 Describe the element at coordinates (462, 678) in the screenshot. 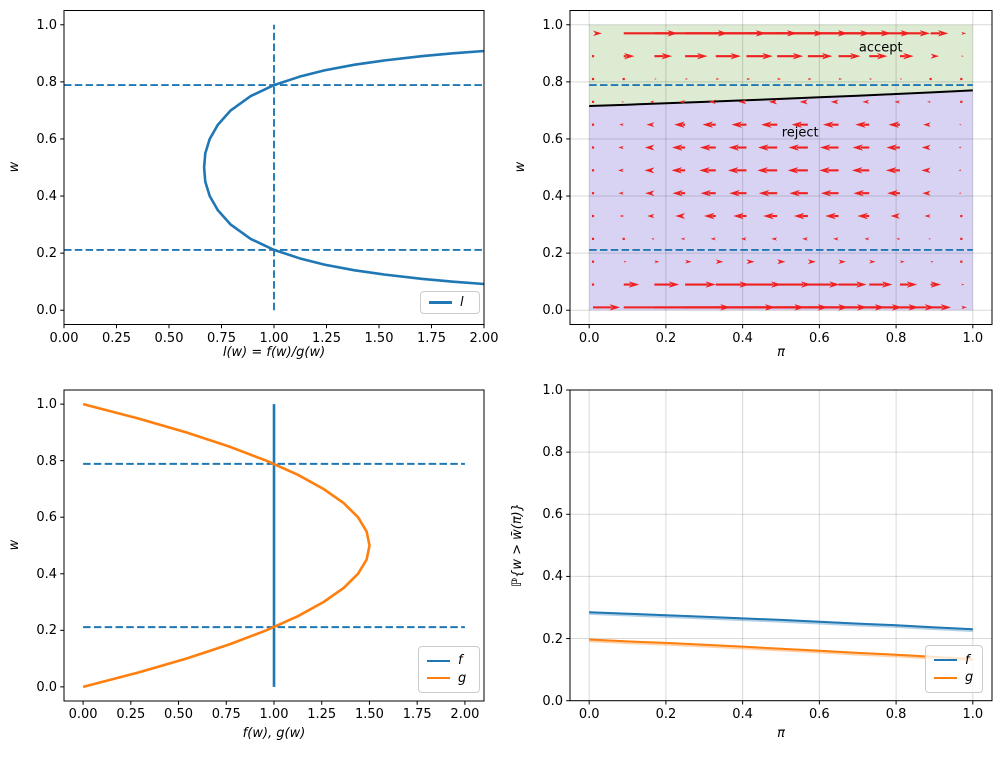

I see `legend-label: g` at that location.